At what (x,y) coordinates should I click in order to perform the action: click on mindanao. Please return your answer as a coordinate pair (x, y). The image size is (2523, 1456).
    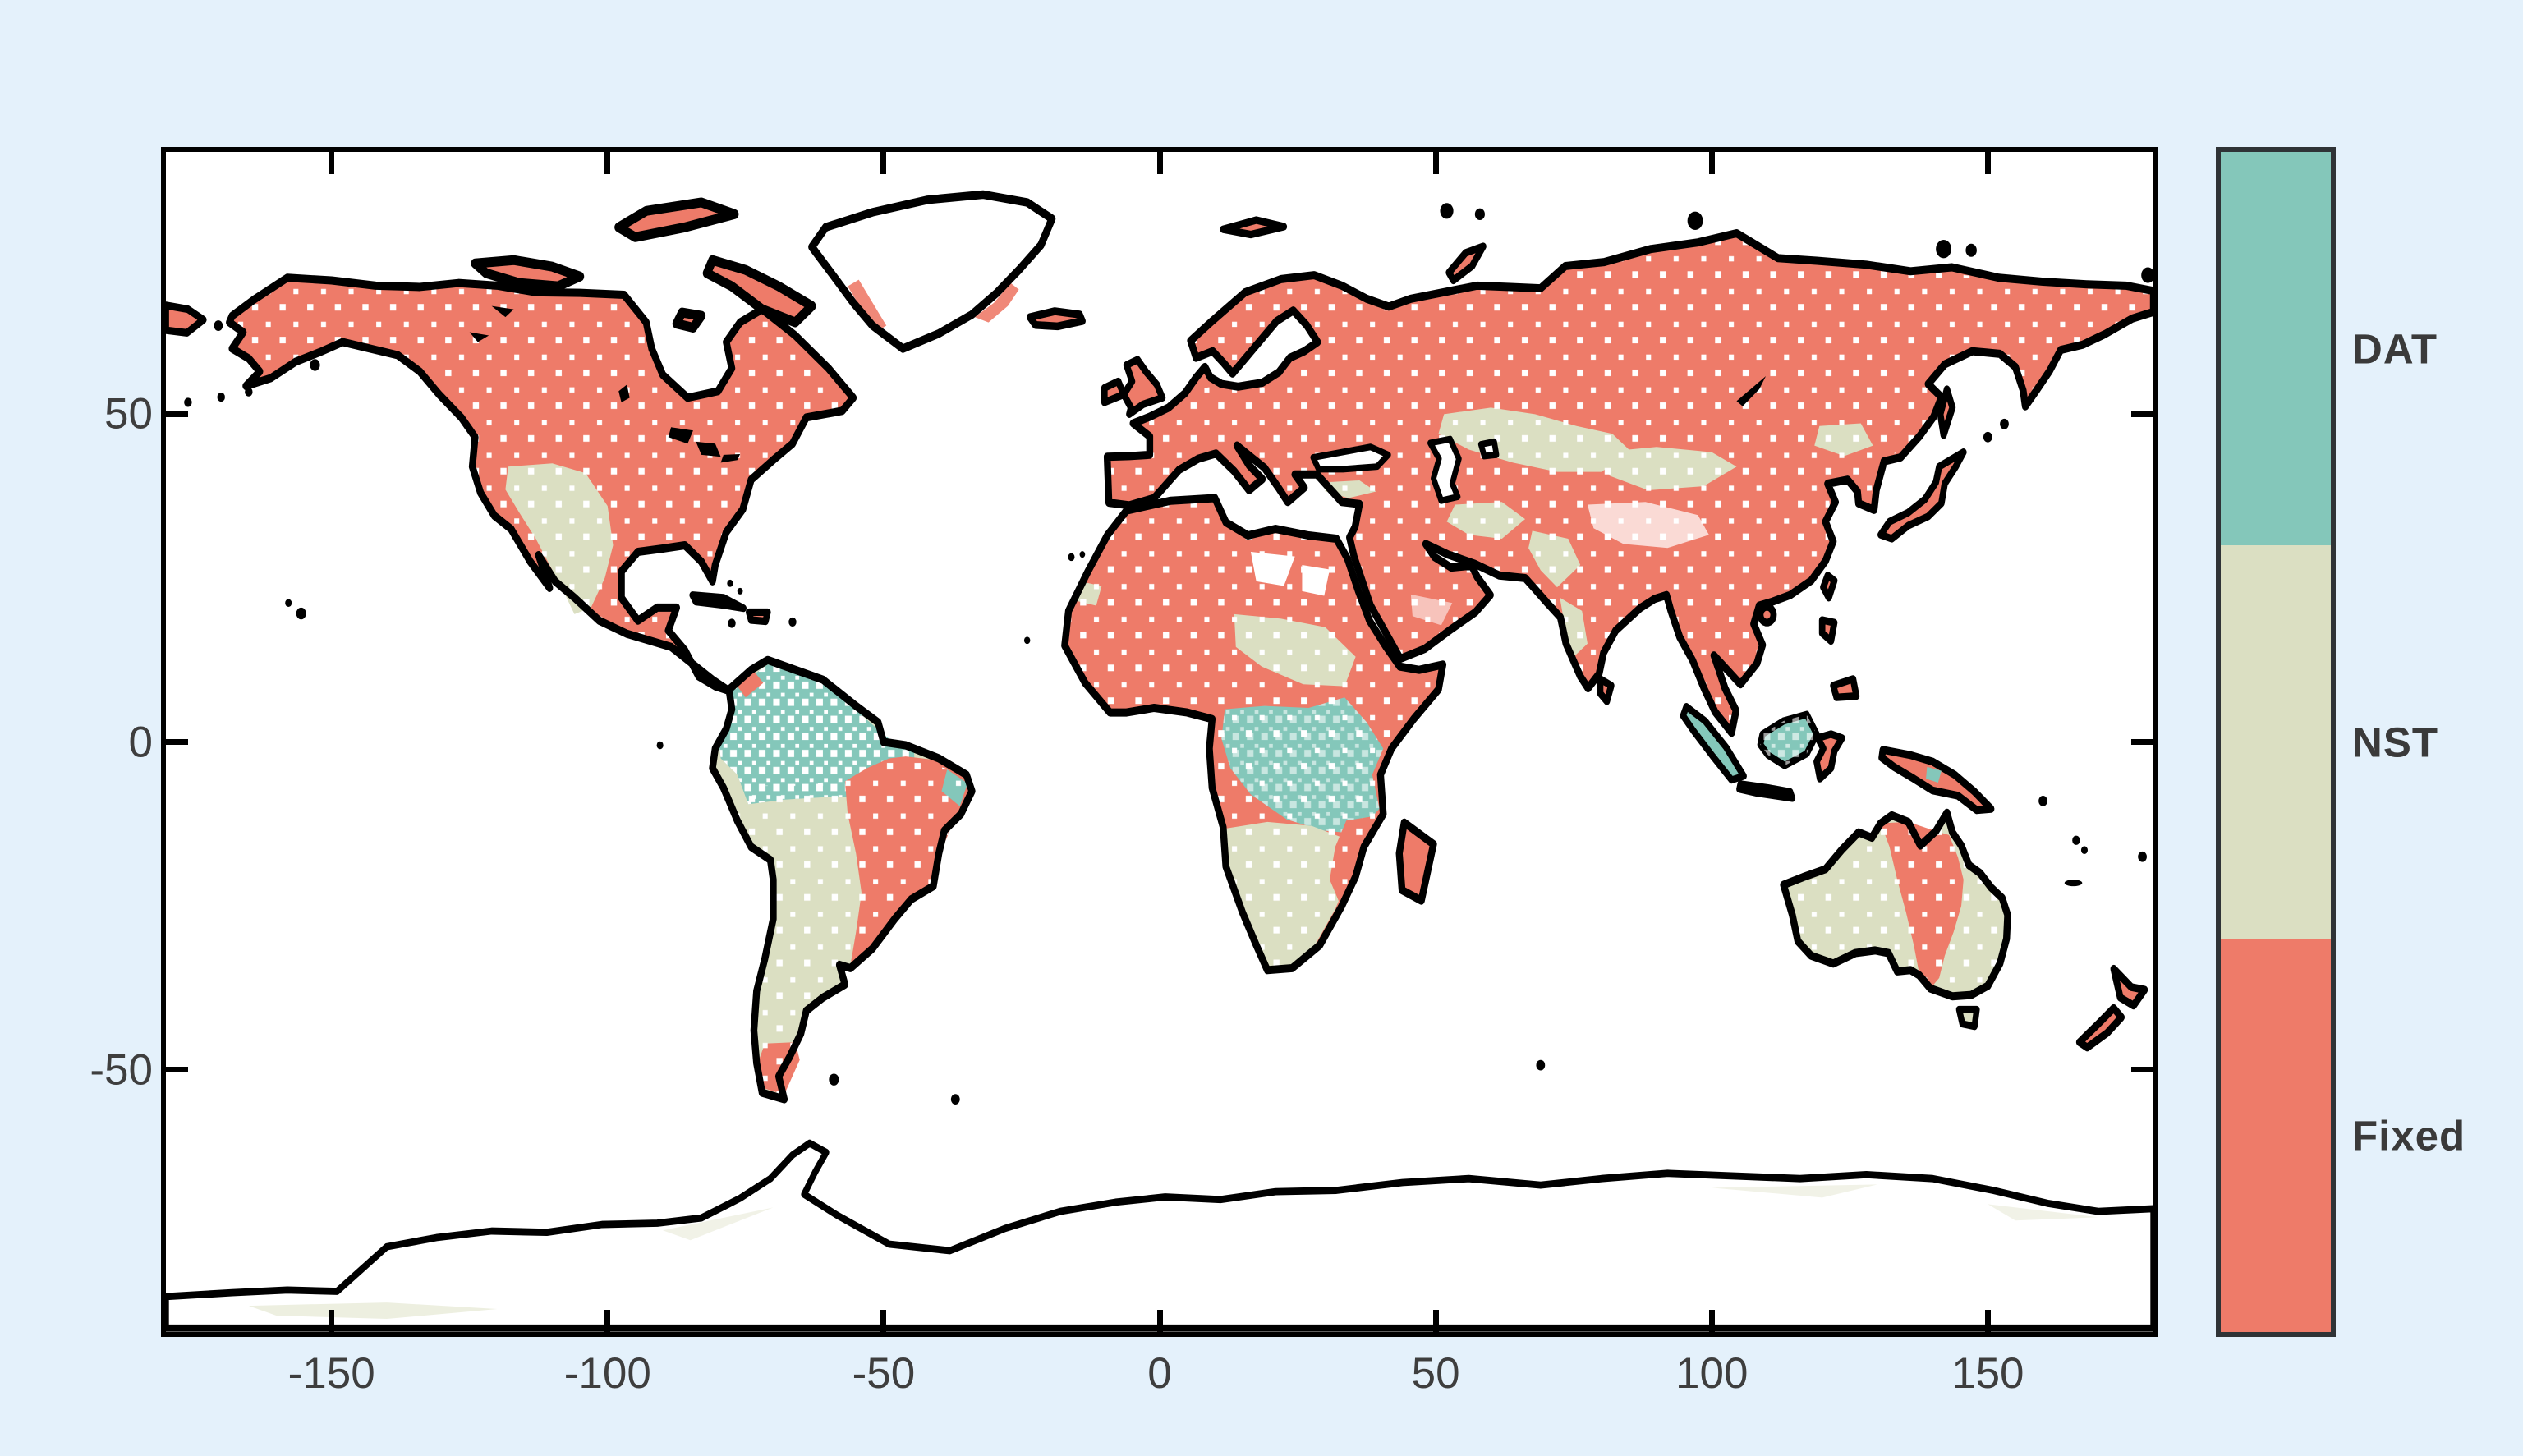
    Looking at the image, I should click on (1845, 688).